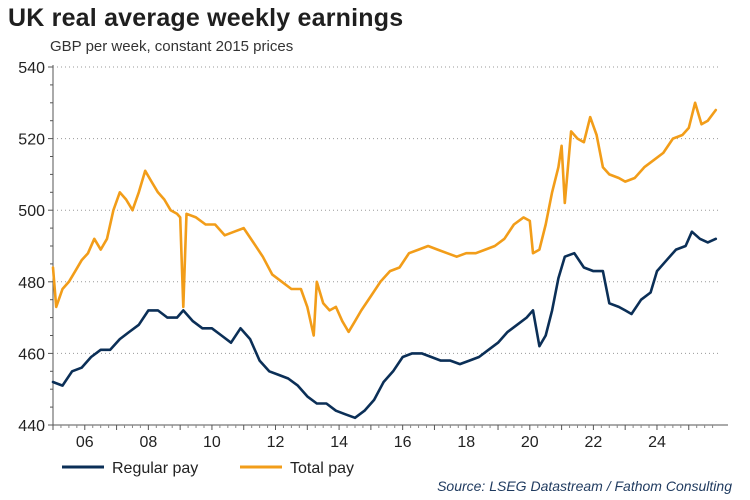 This screenshot has height=500, width=750. I want to click on y-tick-label: 520, so click(31, 140).